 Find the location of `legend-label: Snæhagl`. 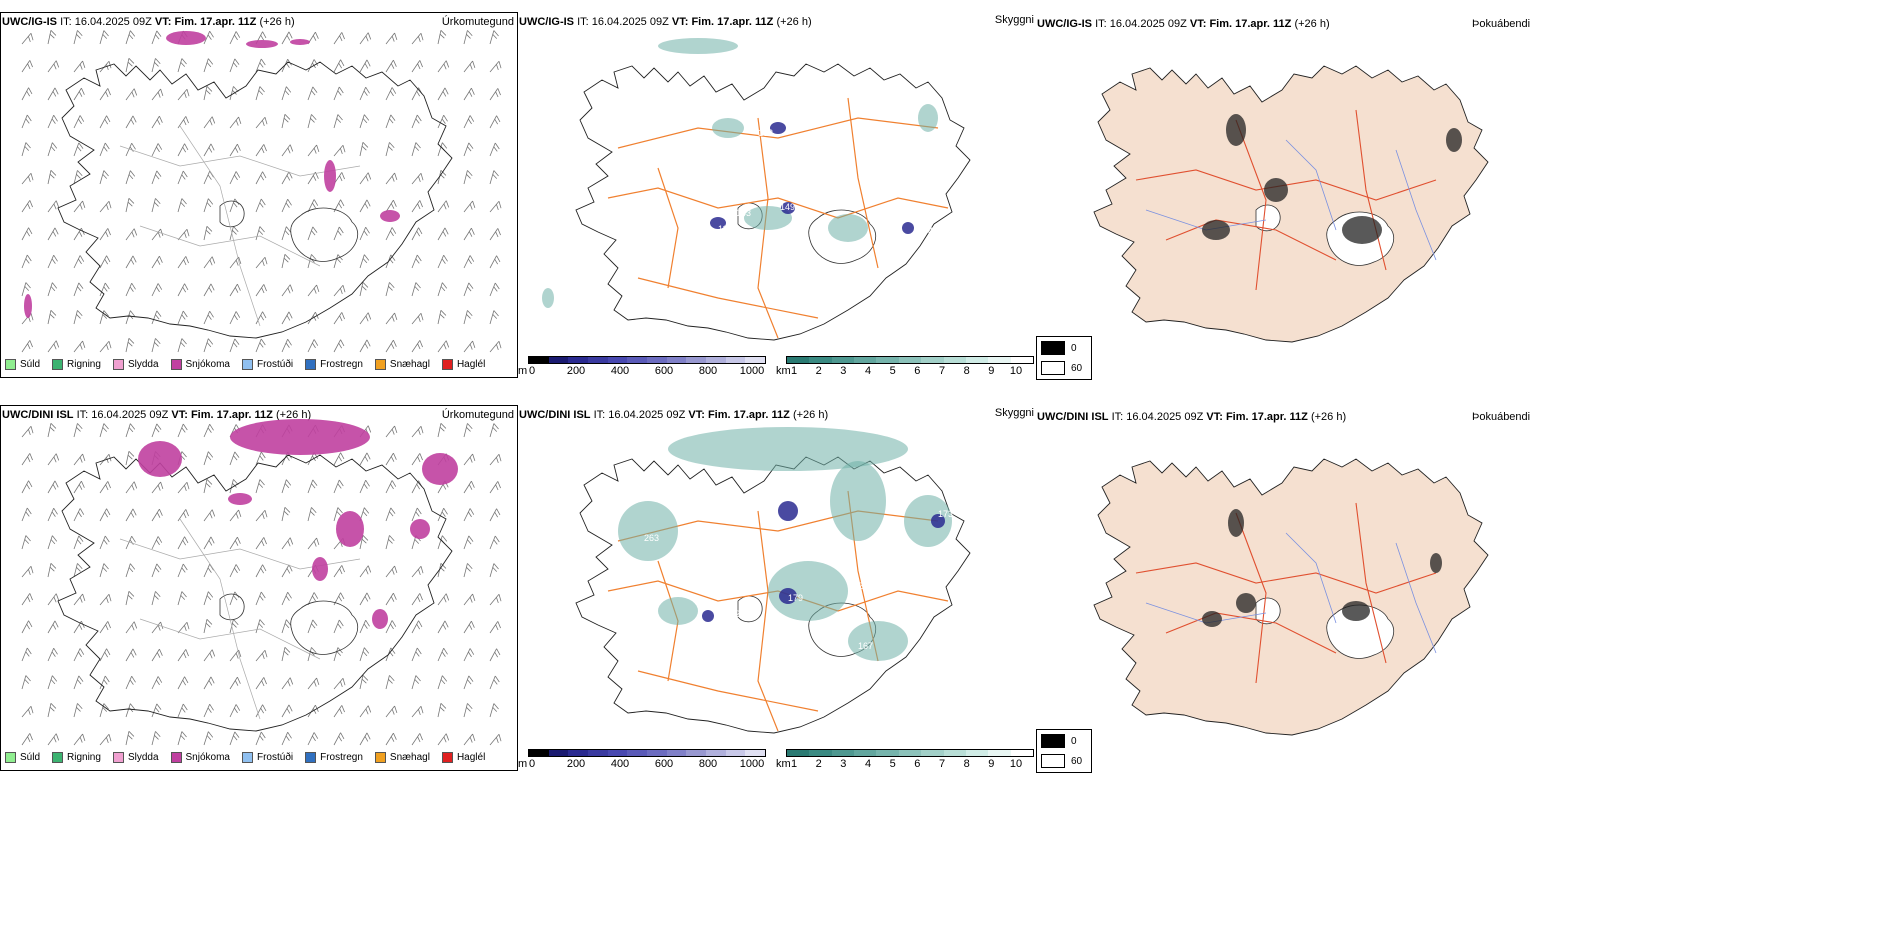

legend-label: Snæhagl is located at coordinates (409, 757).